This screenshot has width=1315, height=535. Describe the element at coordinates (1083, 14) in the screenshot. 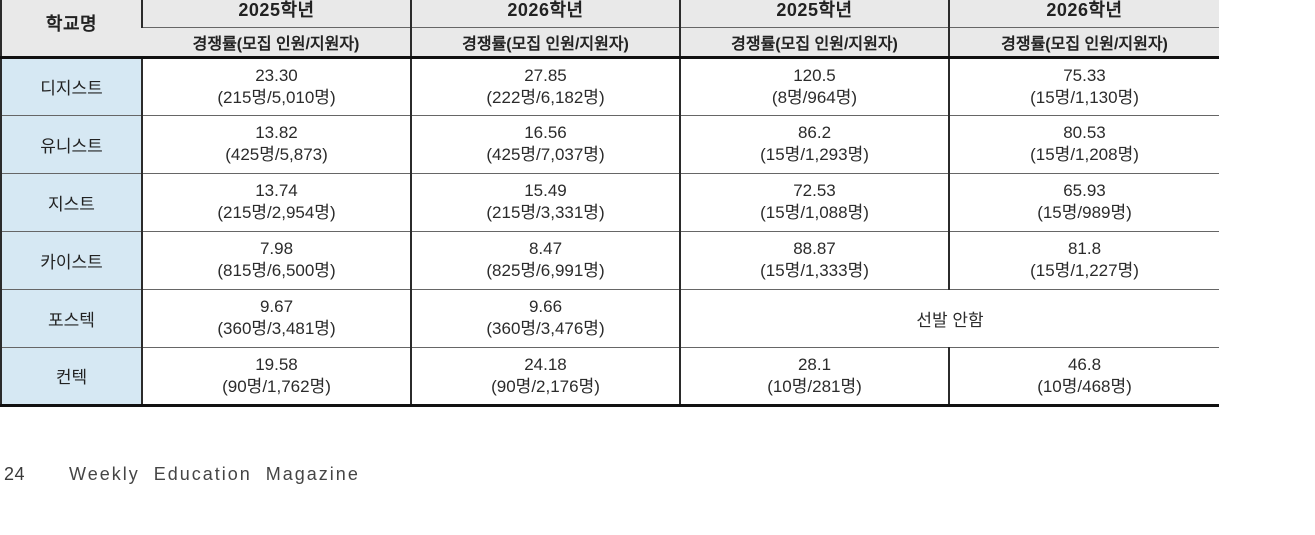

I see `year-header-2026-b: 2026학년` at that location.